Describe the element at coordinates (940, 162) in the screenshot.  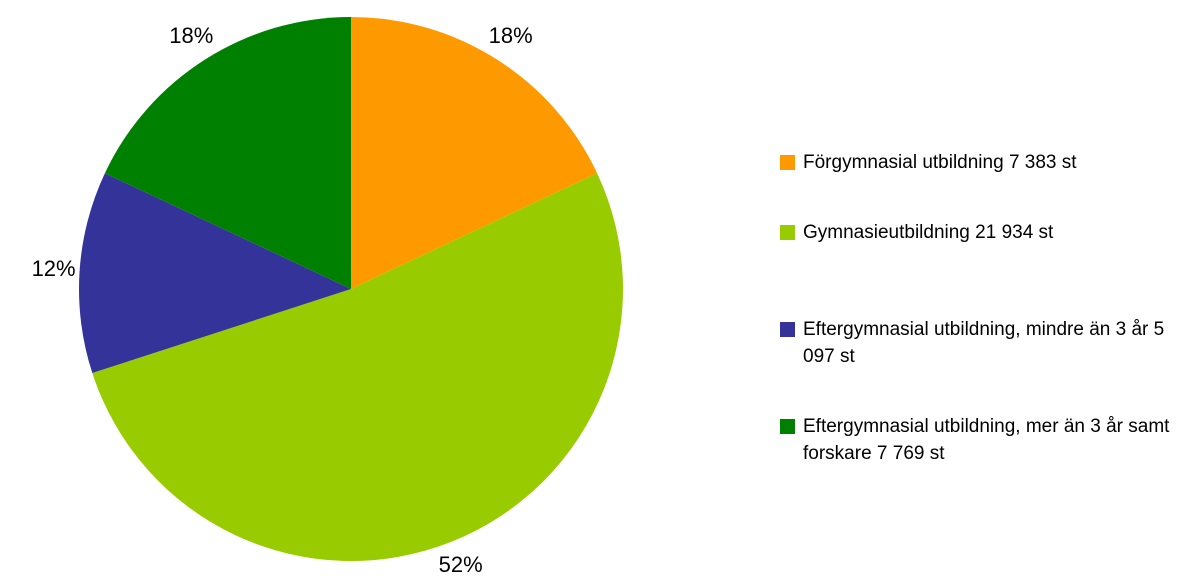
I see `legend-label: Förgymnasial utbildning 7 383 st` at that location.